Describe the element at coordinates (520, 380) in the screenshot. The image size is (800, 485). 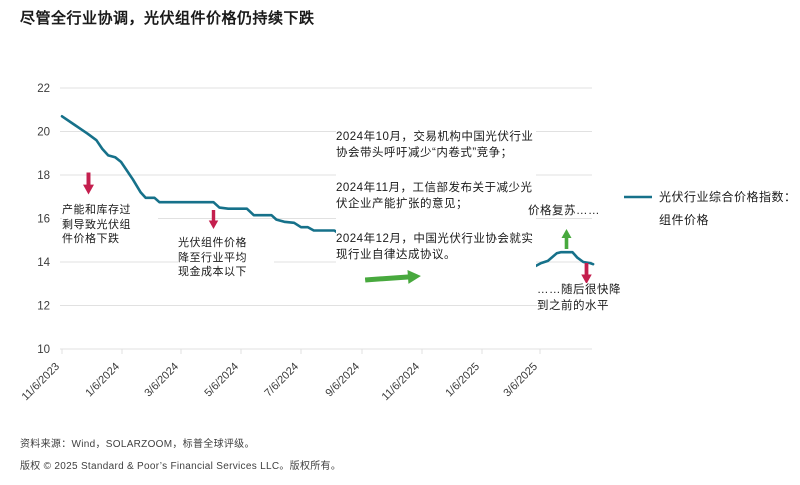
I see `svg-text: 3/6/2025` at that location.